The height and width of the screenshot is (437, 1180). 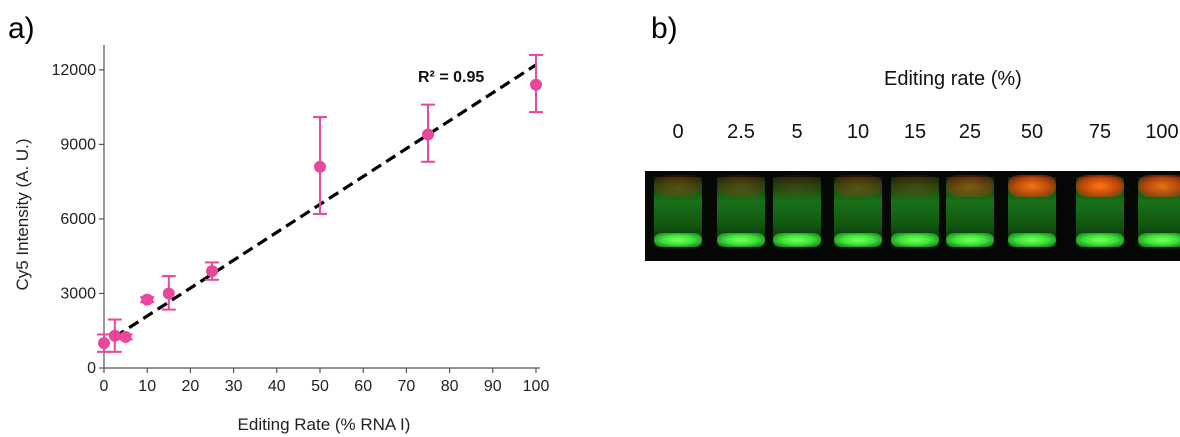 What do you see at coordinates (796, 132) in the screenshot?
I see `gel-lane-label: 5` at bounding box center [796, 132].